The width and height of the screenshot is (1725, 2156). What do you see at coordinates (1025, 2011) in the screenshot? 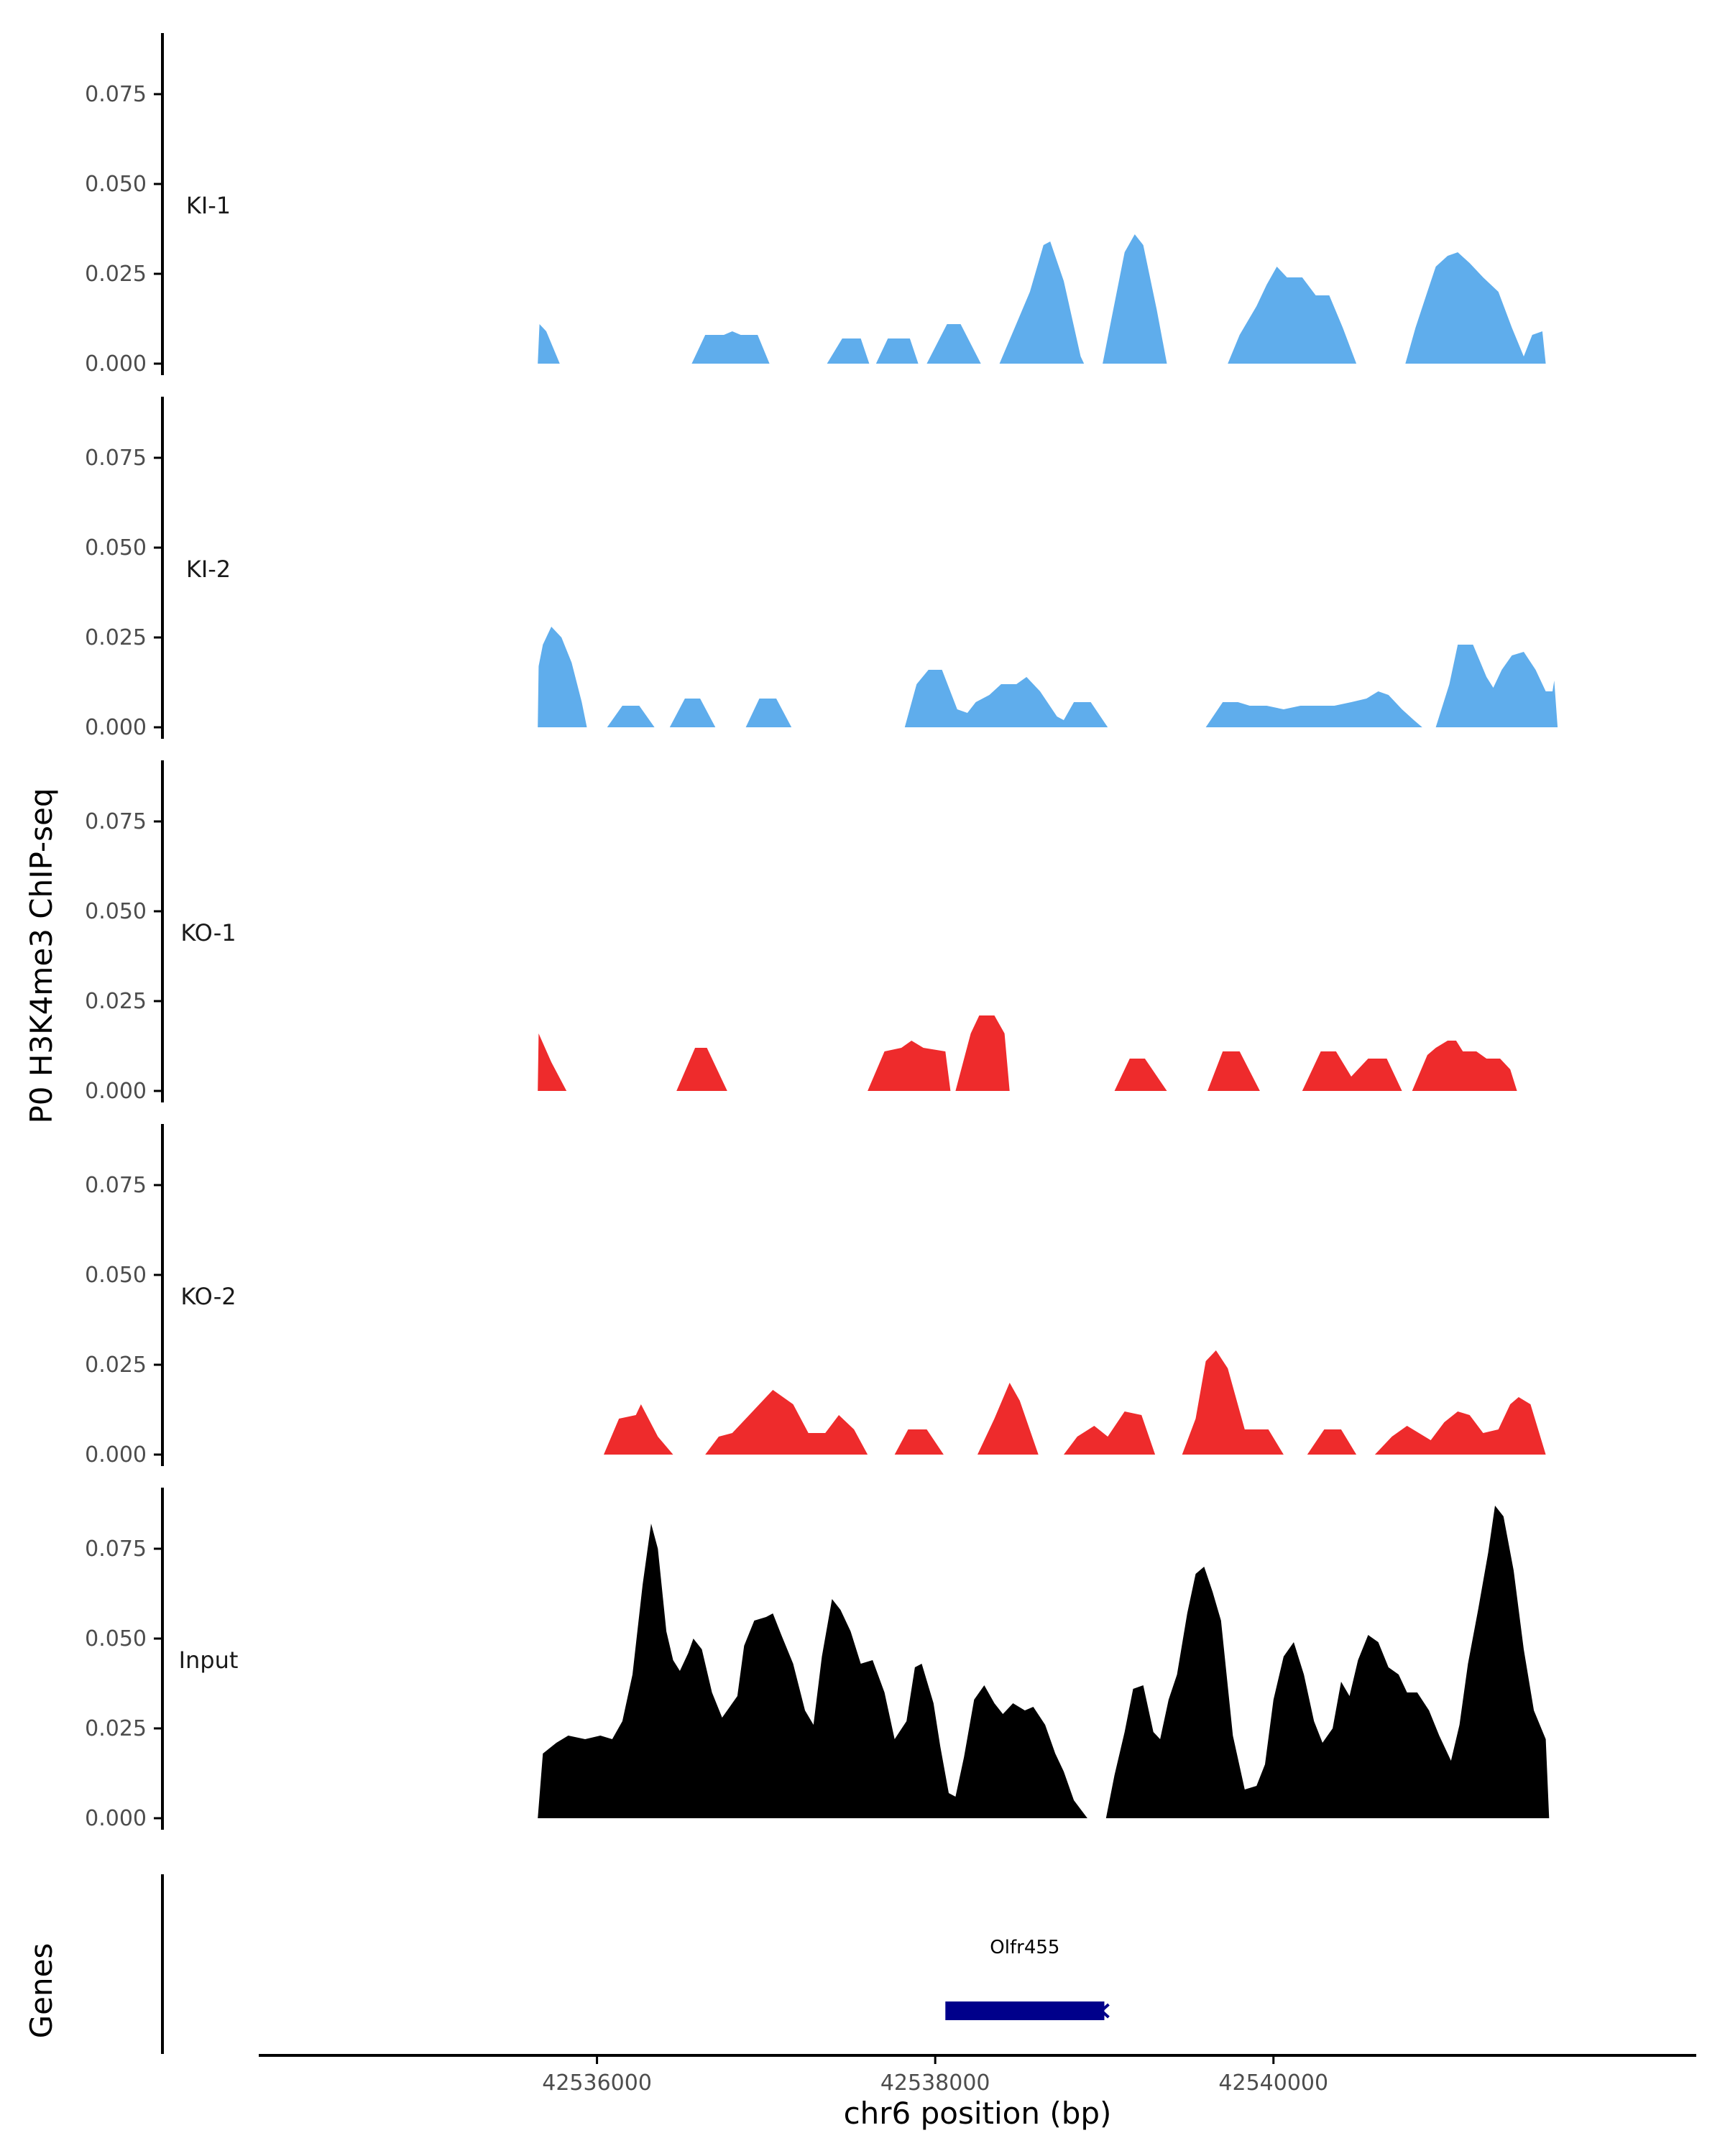
I see `gene-body` at bounding box center [1025, 2011].